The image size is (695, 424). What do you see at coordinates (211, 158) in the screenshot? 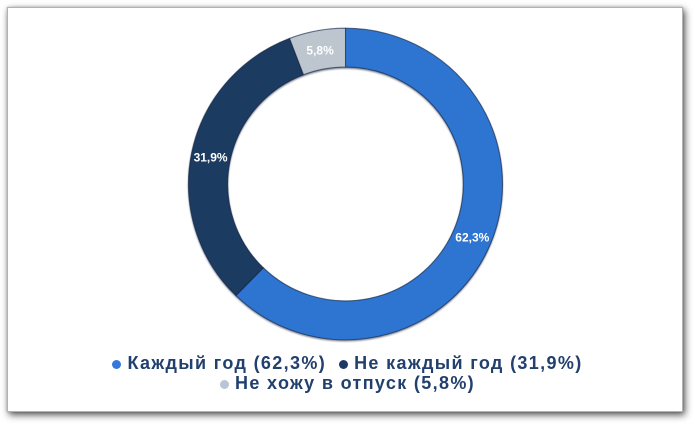
I see `svg-text: 31,9%` at bounding box center [211, 158].